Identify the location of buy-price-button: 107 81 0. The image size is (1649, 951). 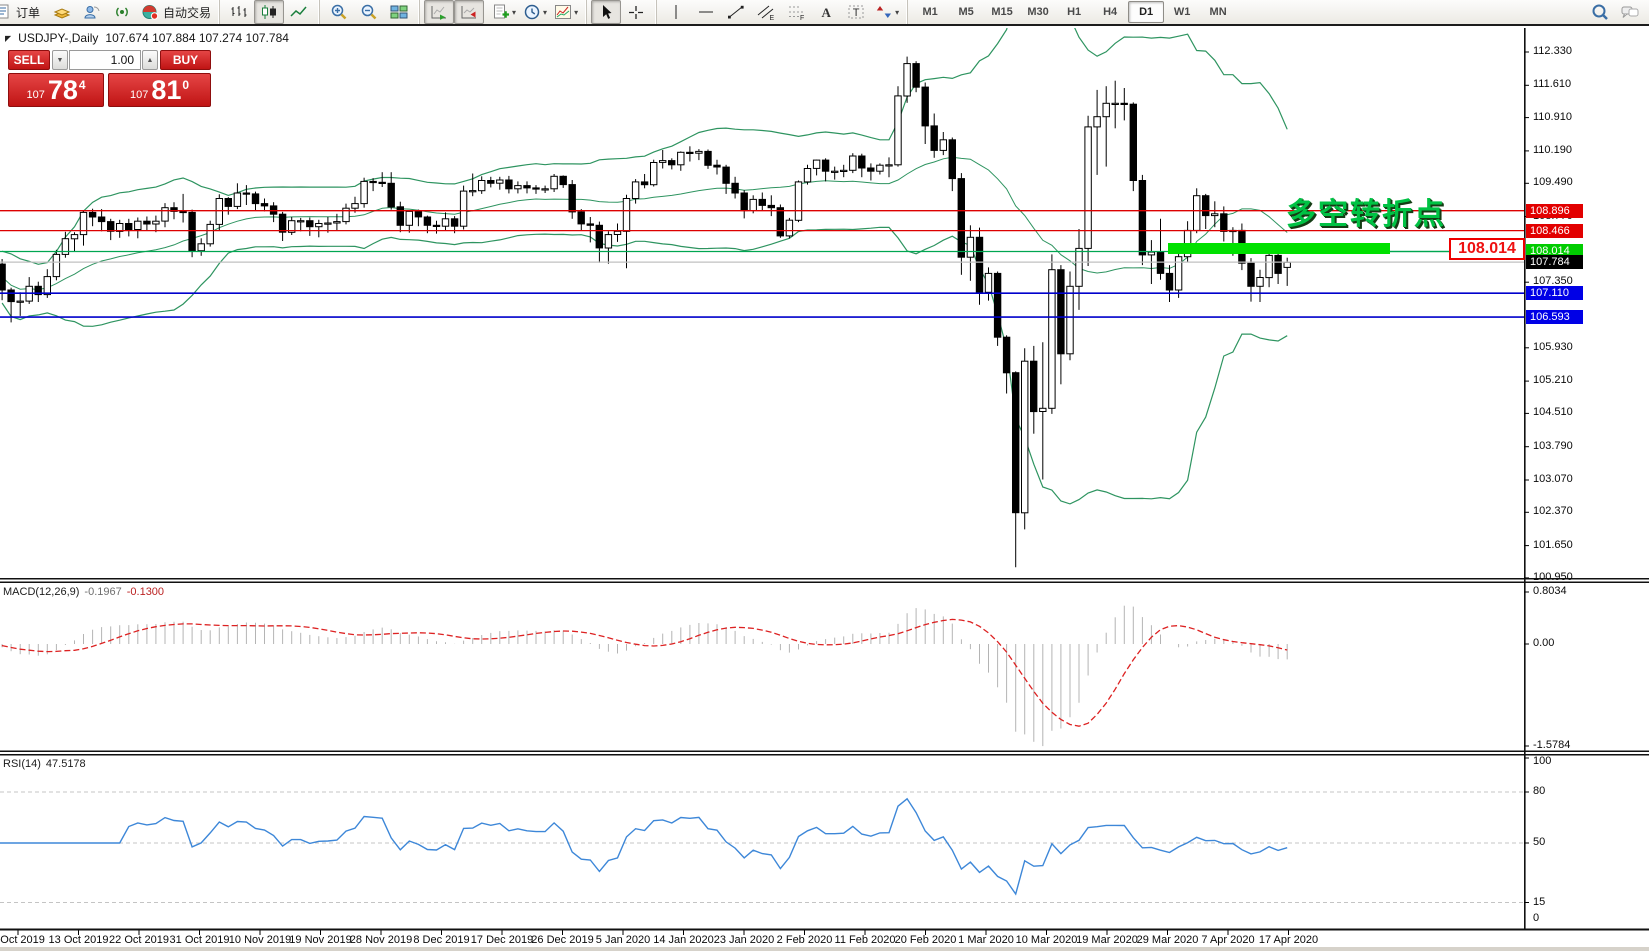
(159, 90).